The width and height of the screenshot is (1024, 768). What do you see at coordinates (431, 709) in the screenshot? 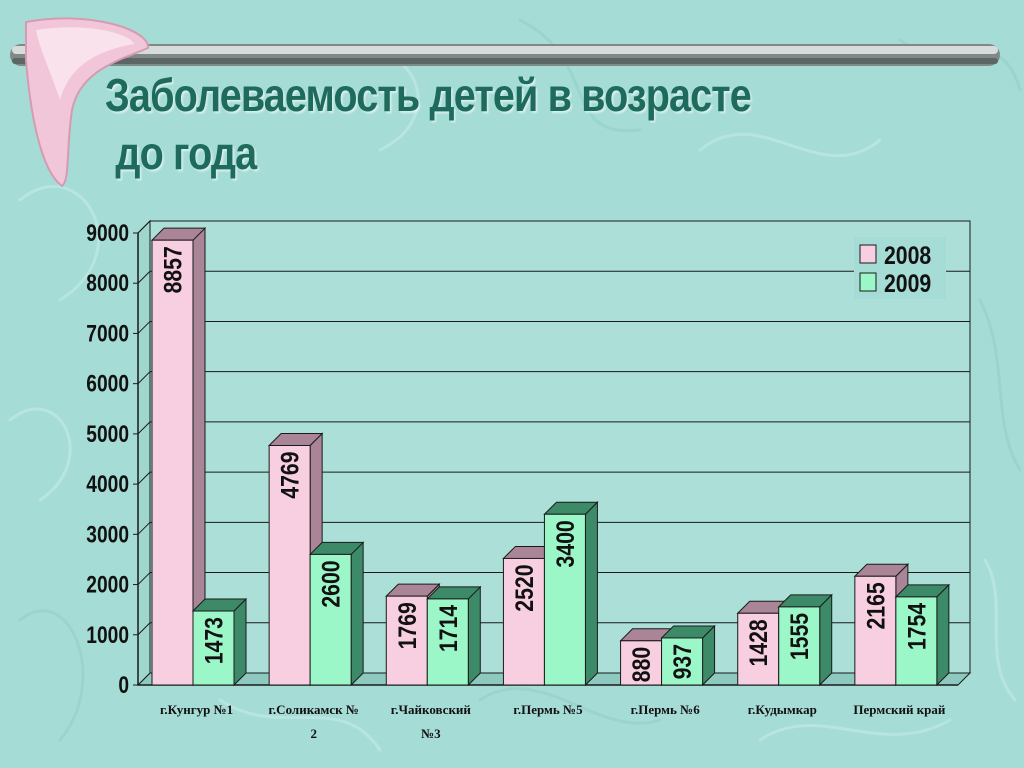
I see `x-category-label: г.Чайковский` at bounding box center [431, 709].